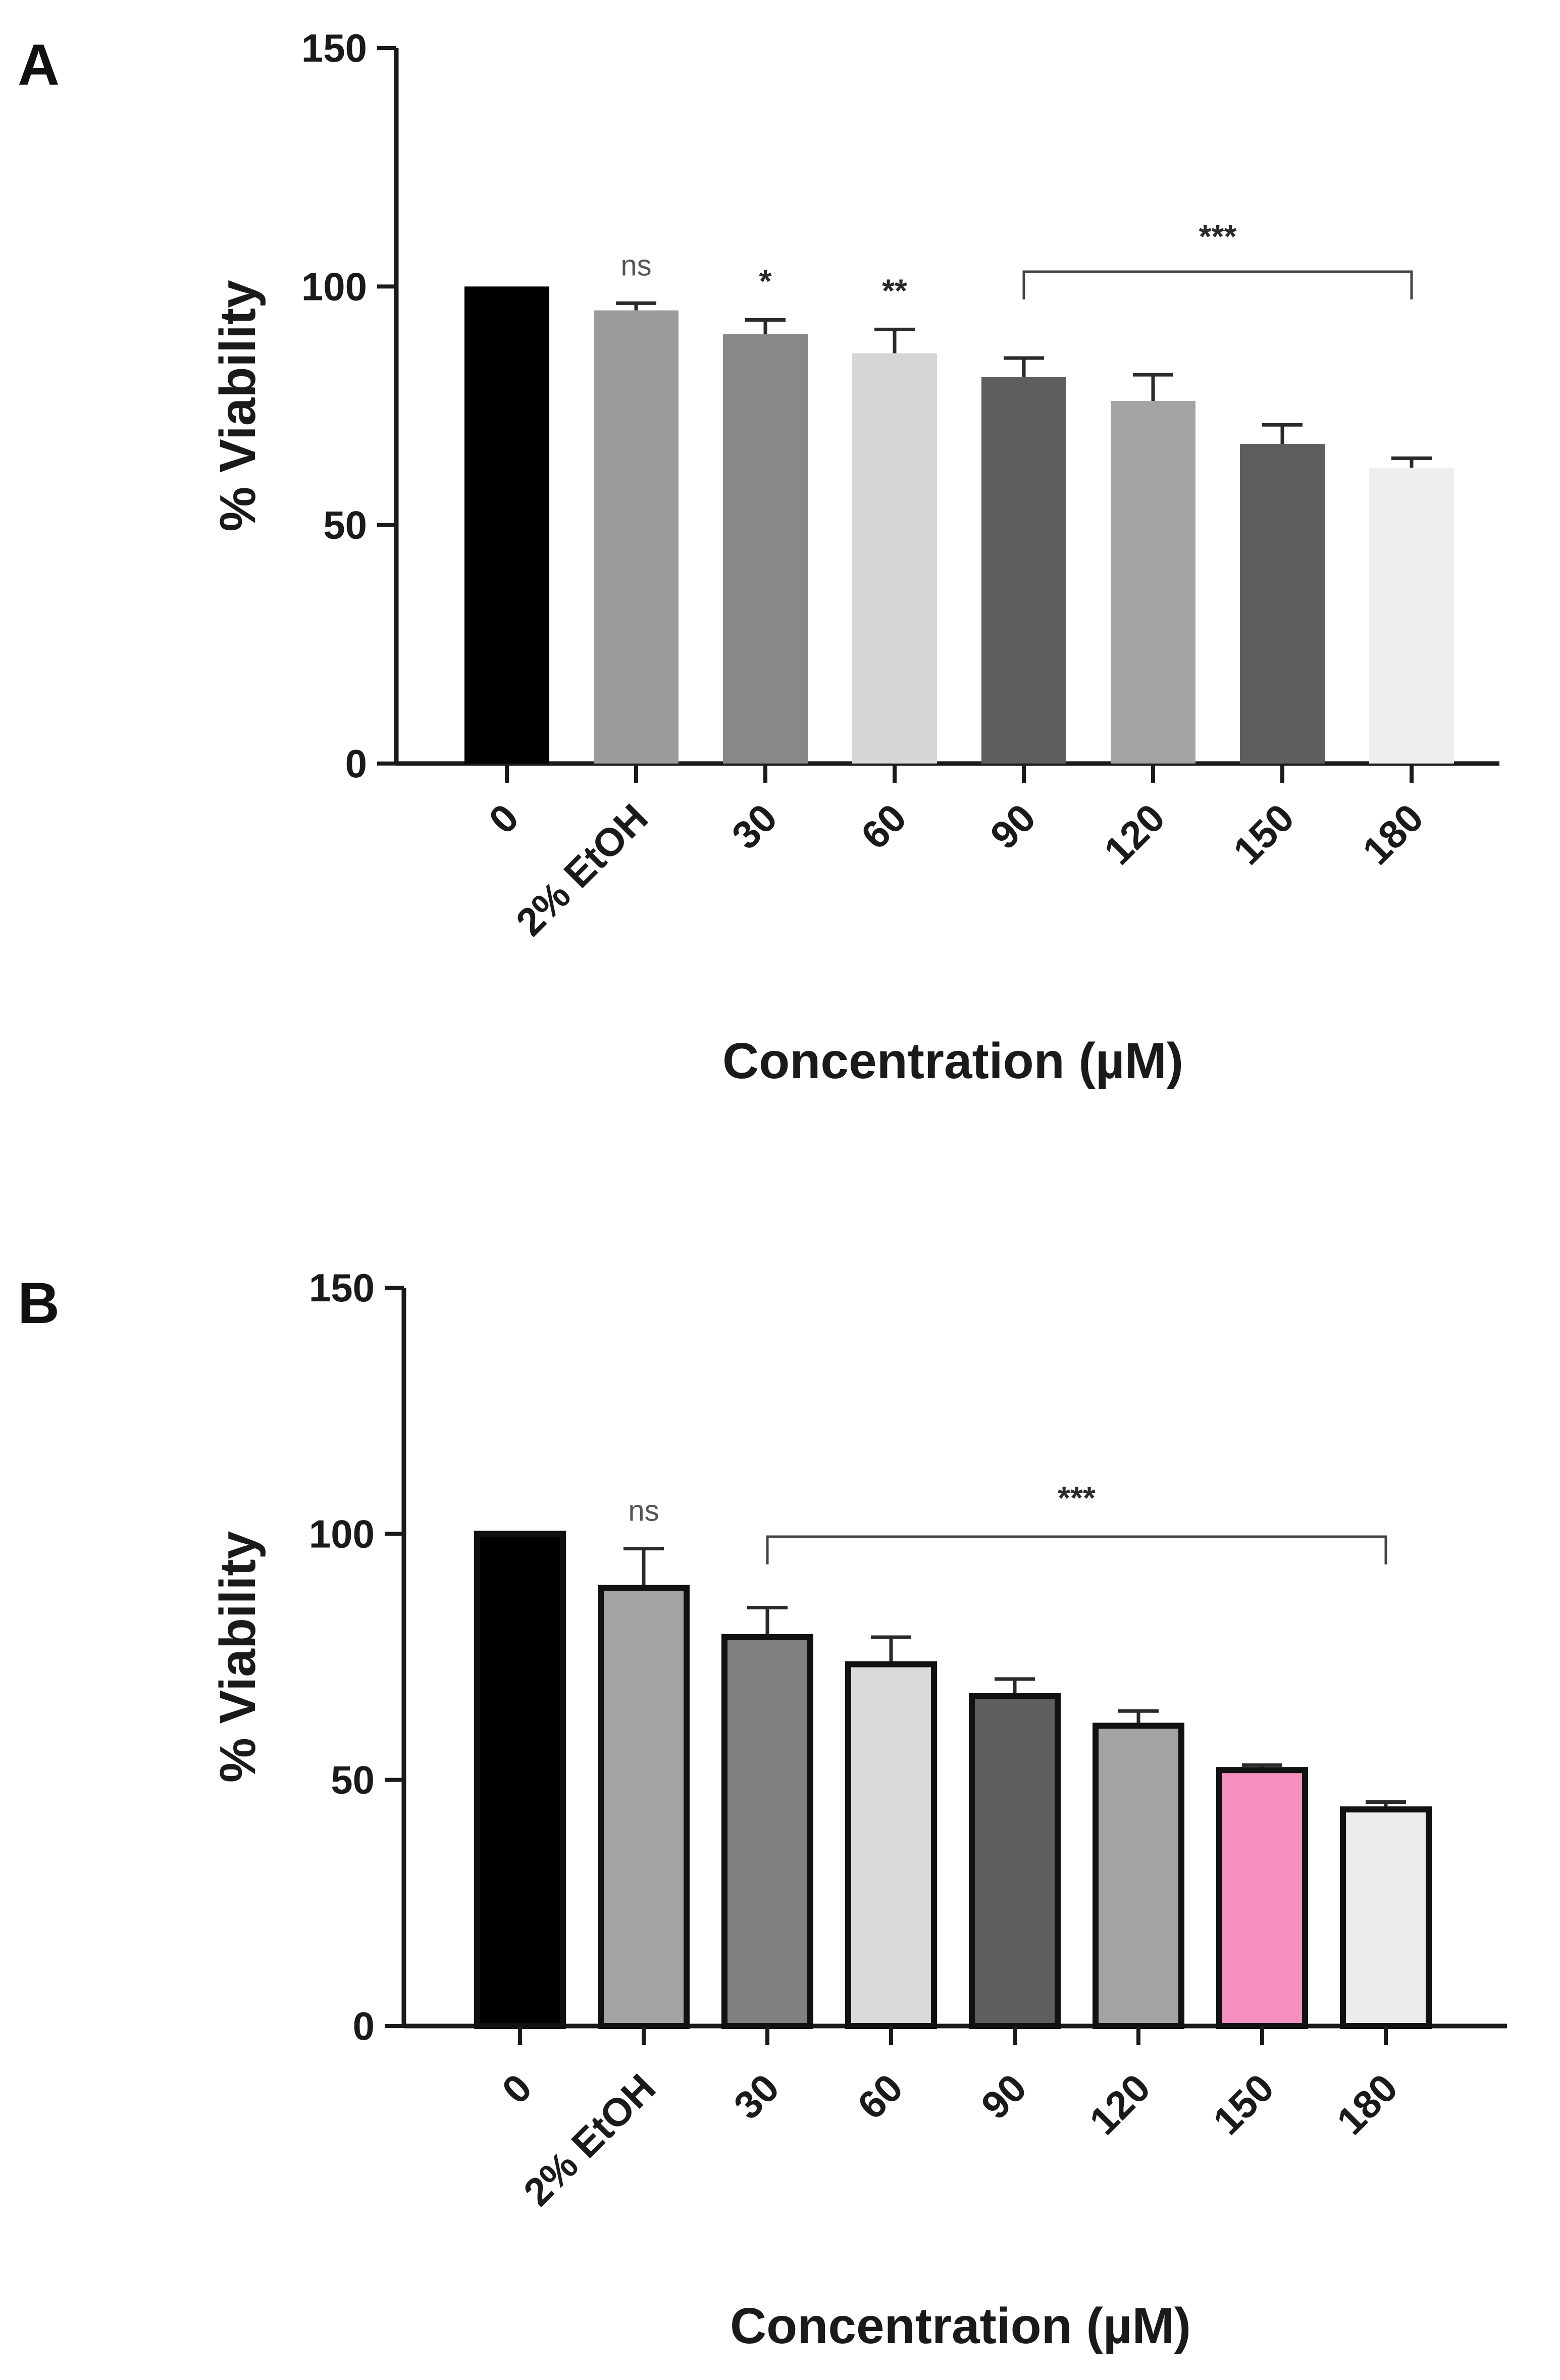  Describe the element at coordinates (894, 290) in the screenshot. I see `significance-label: **` at that location.